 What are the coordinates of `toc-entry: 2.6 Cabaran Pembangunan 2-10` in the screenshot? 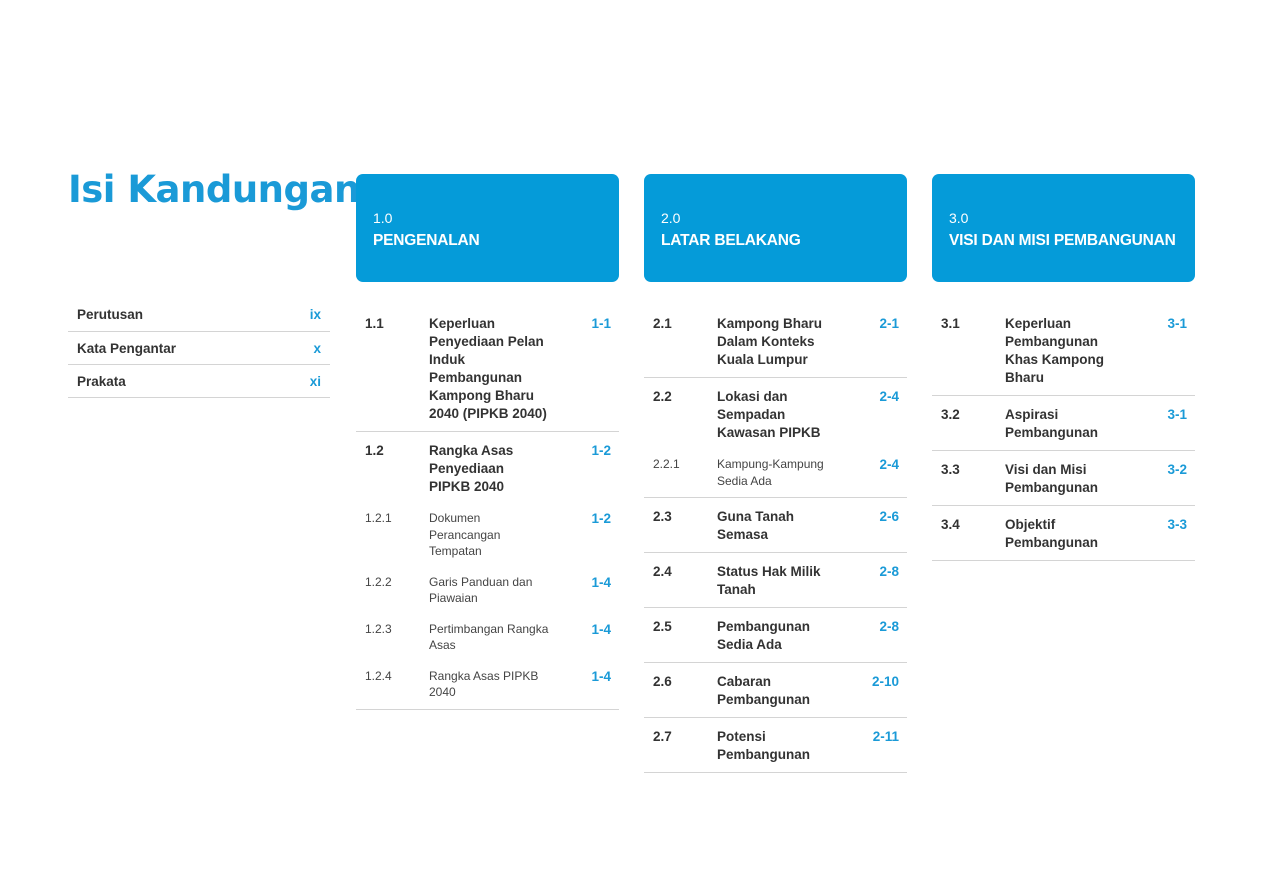 It's located at (775, 691).